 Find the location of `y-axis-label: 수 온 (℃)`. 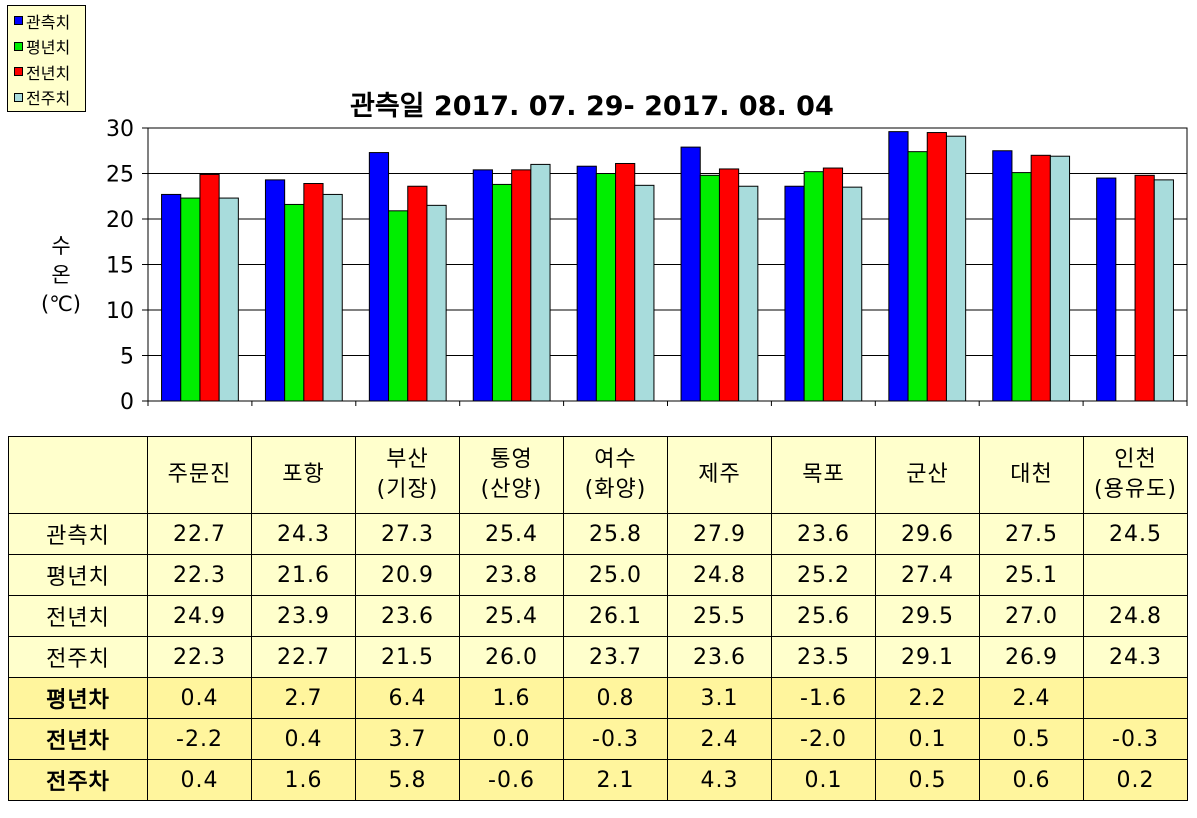

y-axis-label: 수 온 (℃) is located at coordinates (61, 275).